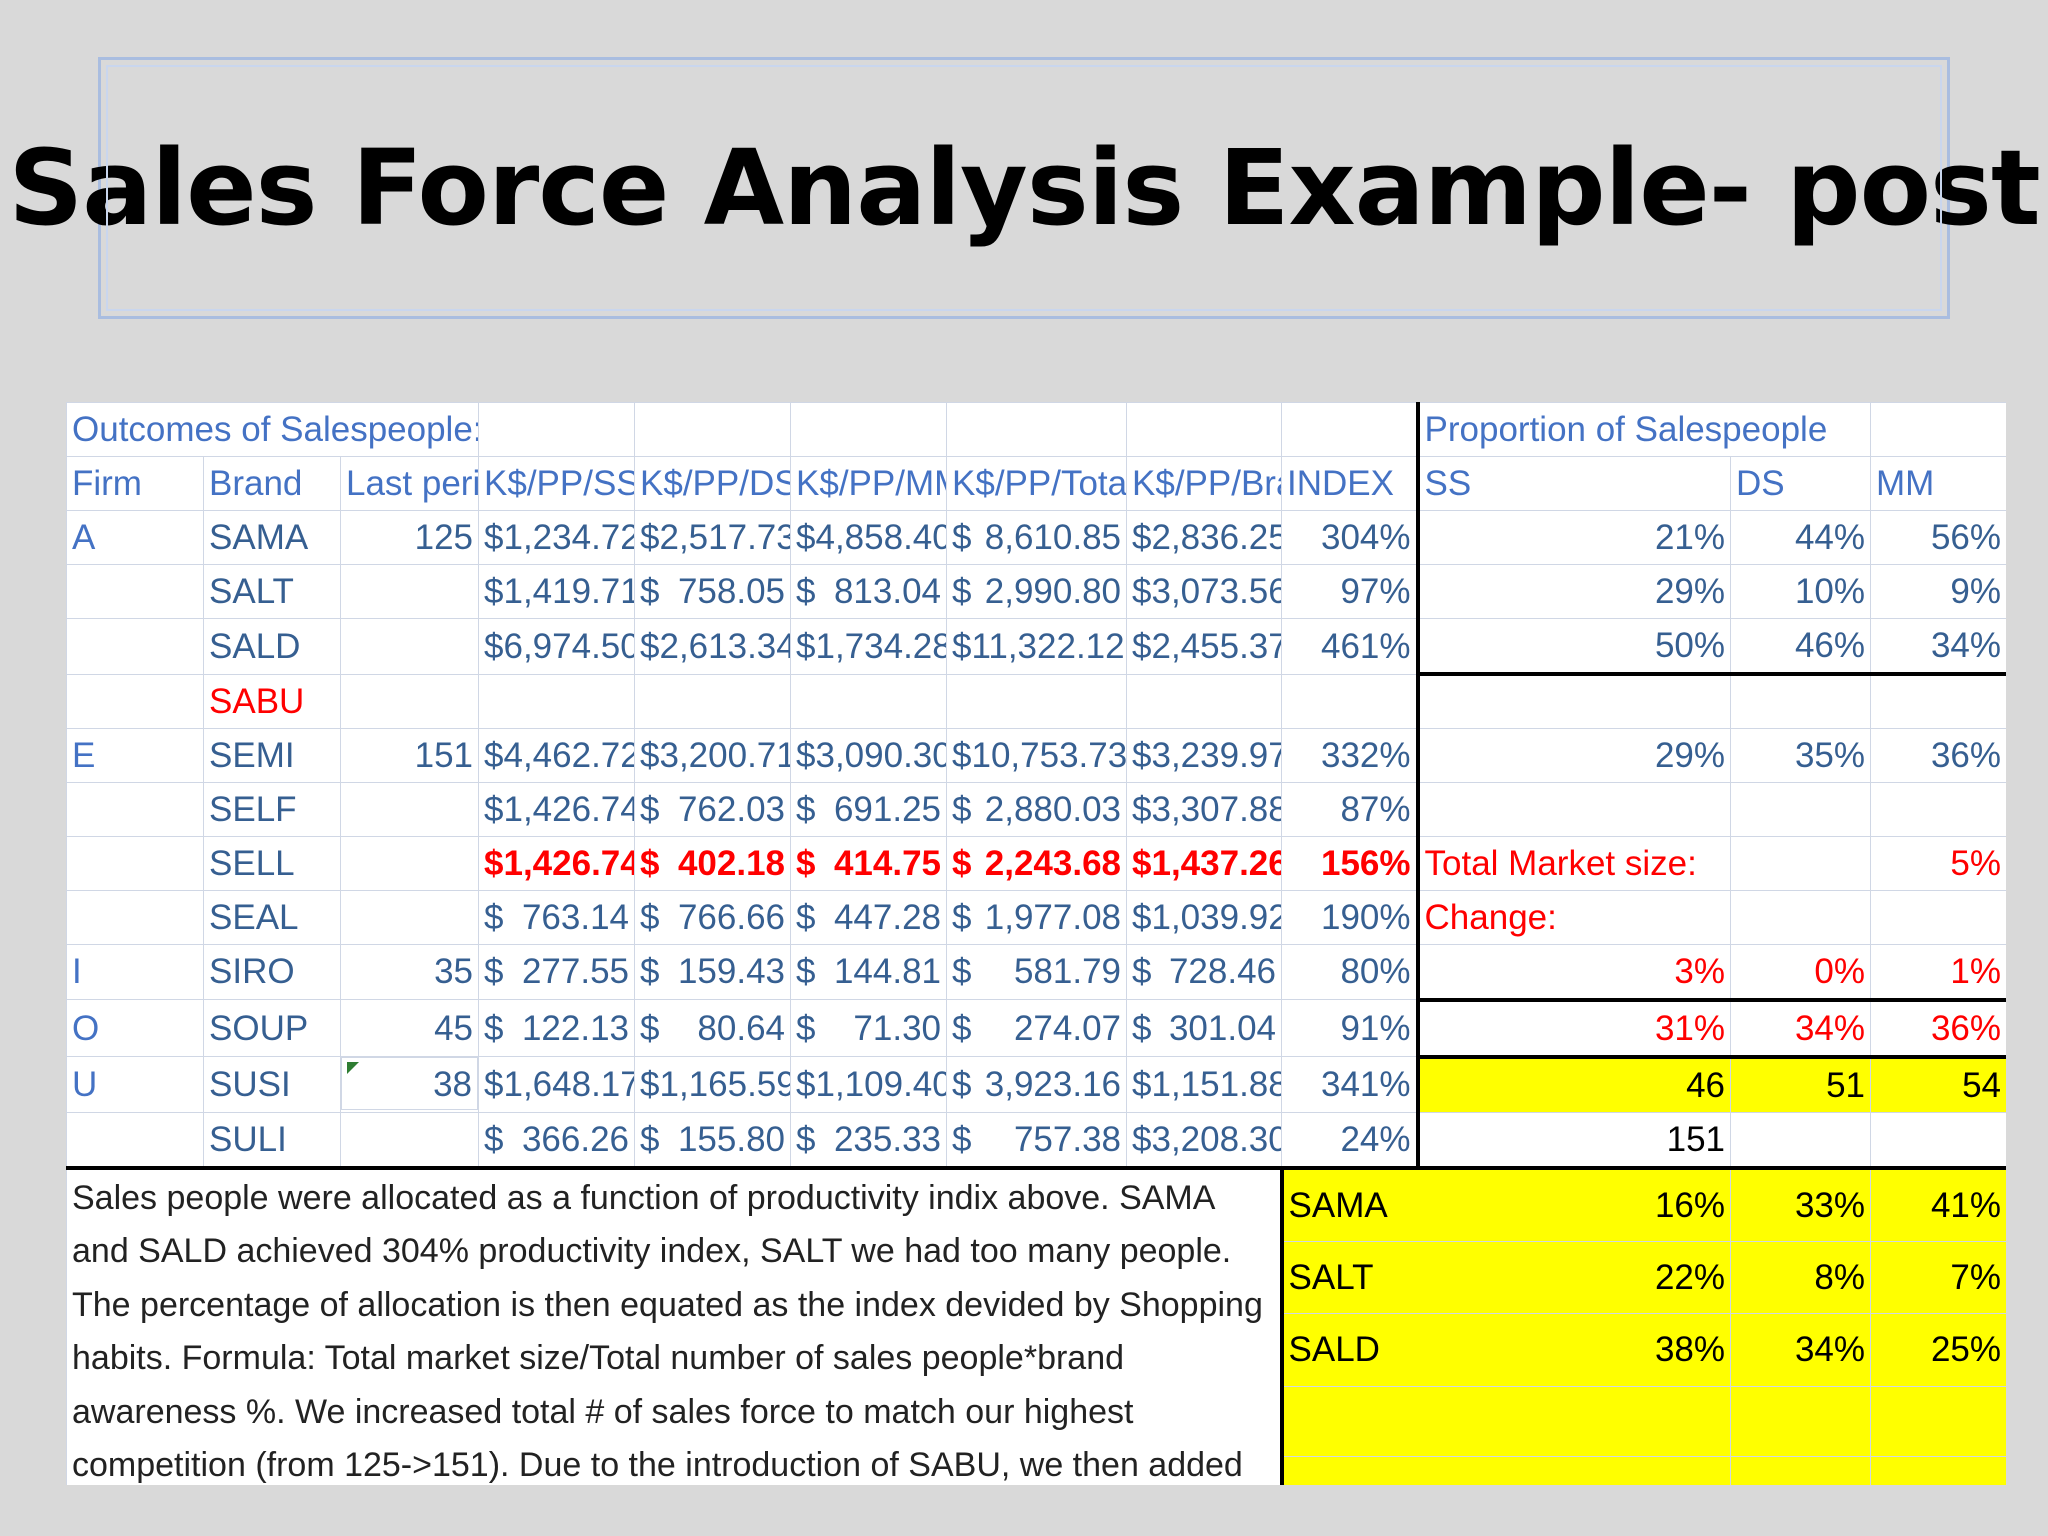 Image resolution: width=2048 pixels, height=1536 pixels. Describe the element at coordinates (713, 483) in the screenshot. I see `header-ds: K$/PP/DS` at that location.